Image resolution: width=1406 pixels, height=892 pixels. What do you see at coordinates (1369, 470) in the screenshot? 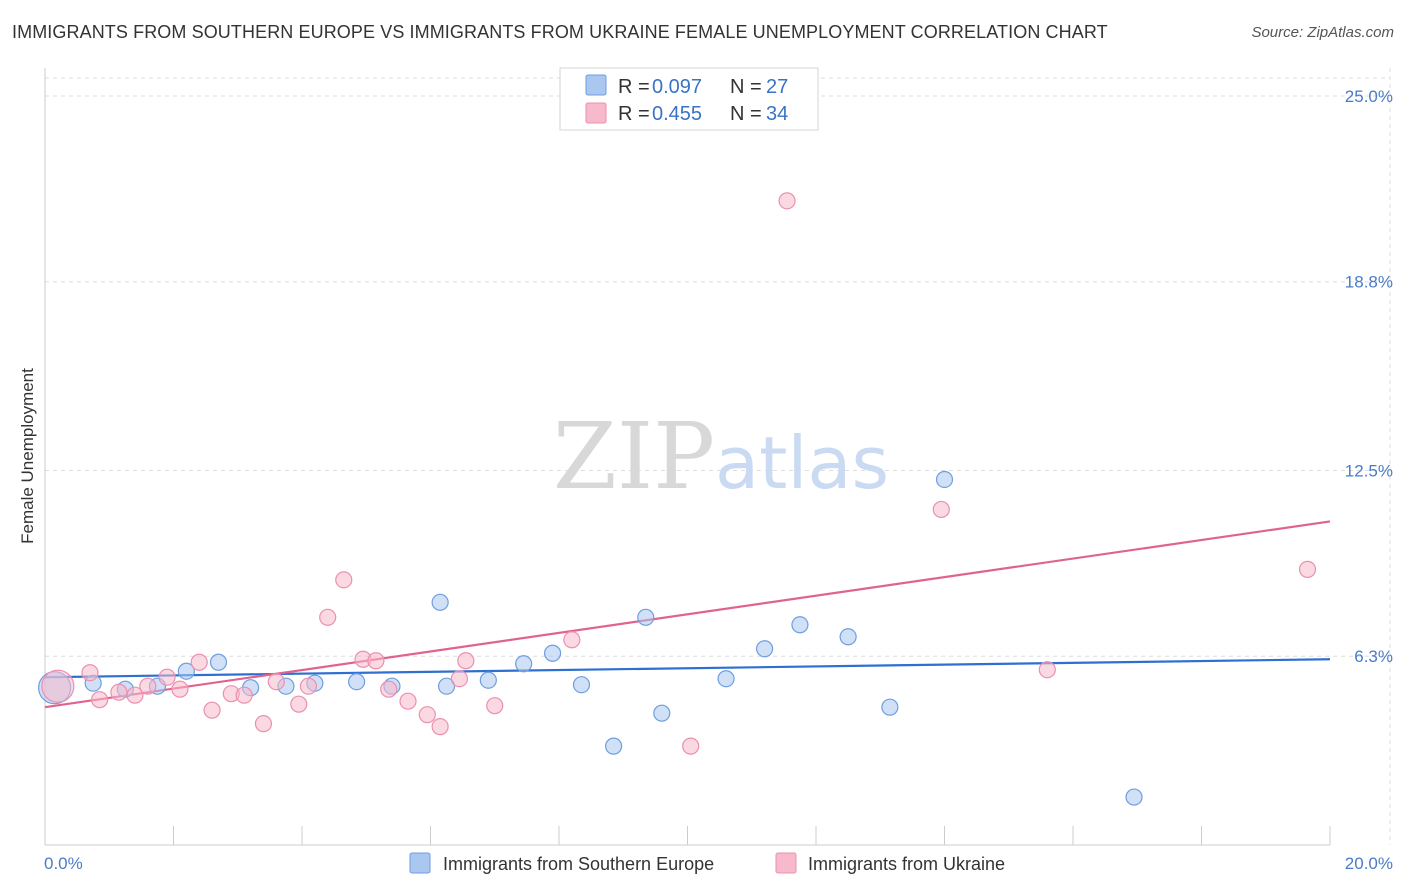
I see `y-tick-label-1: 12.5%` at bounding box center [1369, 470].